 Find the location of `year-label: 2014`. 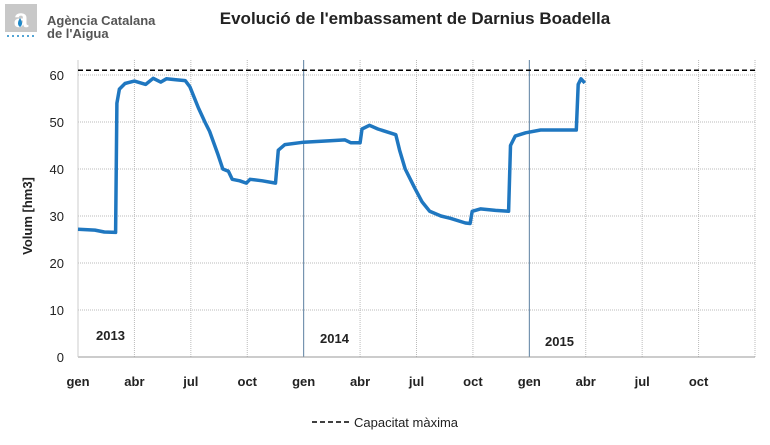

year-label: 2014 is located at coordinates (335, 338).